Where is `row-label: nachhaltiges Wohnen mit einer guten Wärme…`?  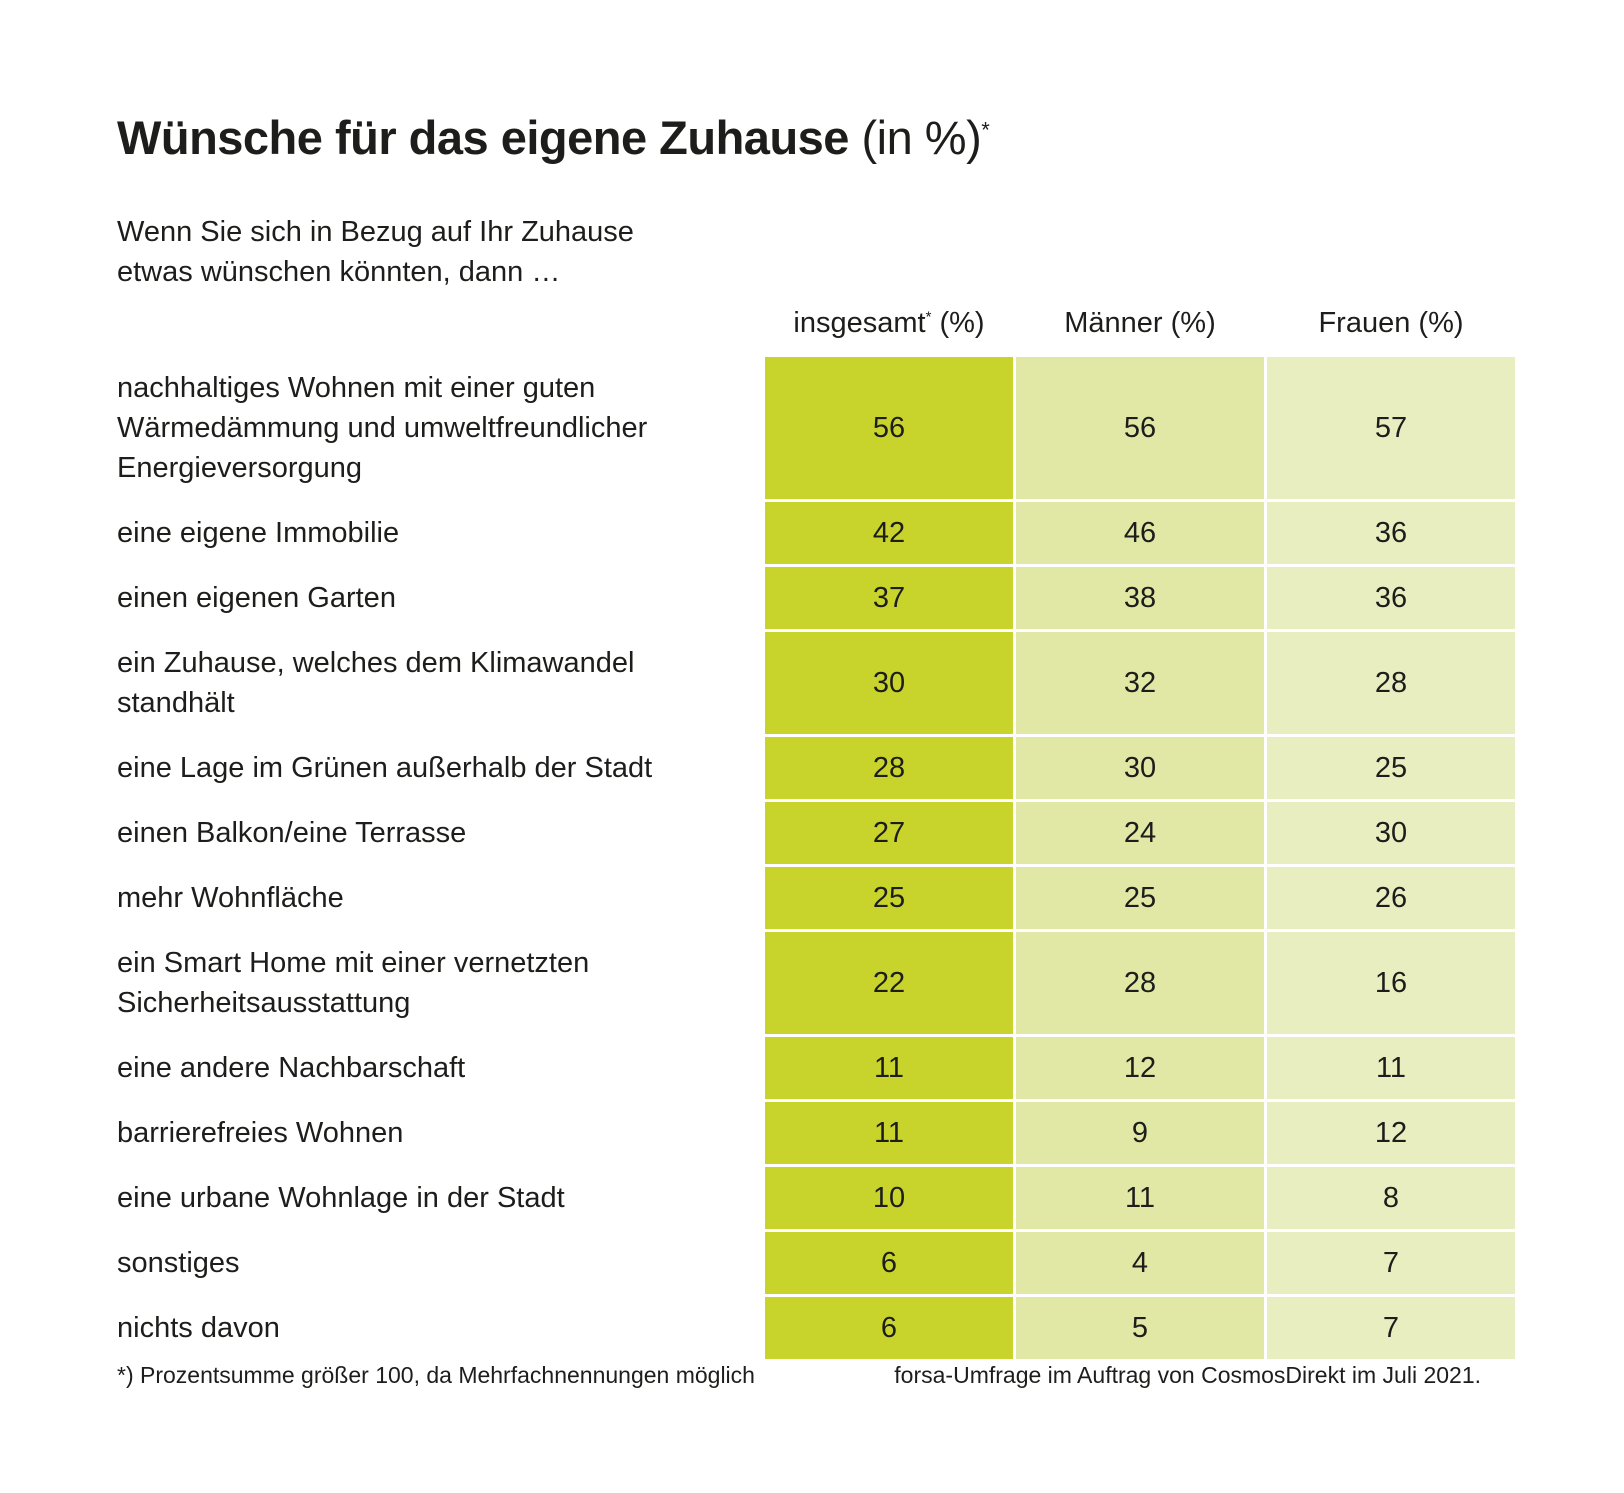
row-label: nachhaltiges Wohnen mit einer guten Wärme… is located at coordinates (427, 428).